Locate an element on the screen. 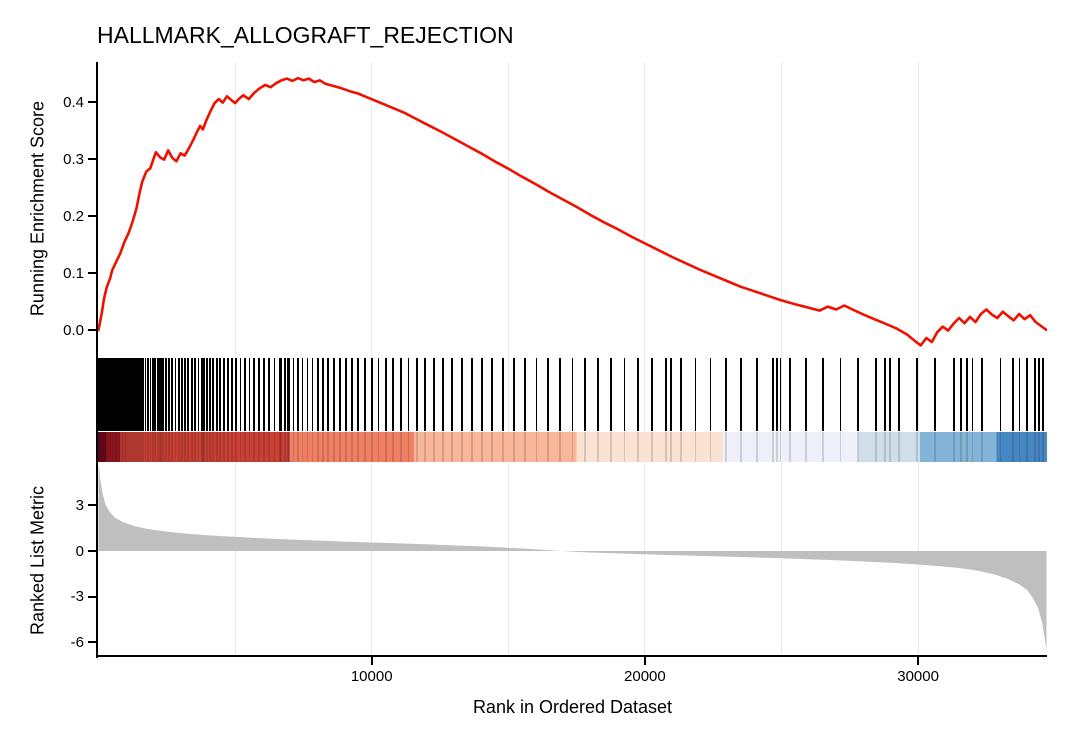  res-y-tick-label: 0.3 is located at coordinates (73, 159).